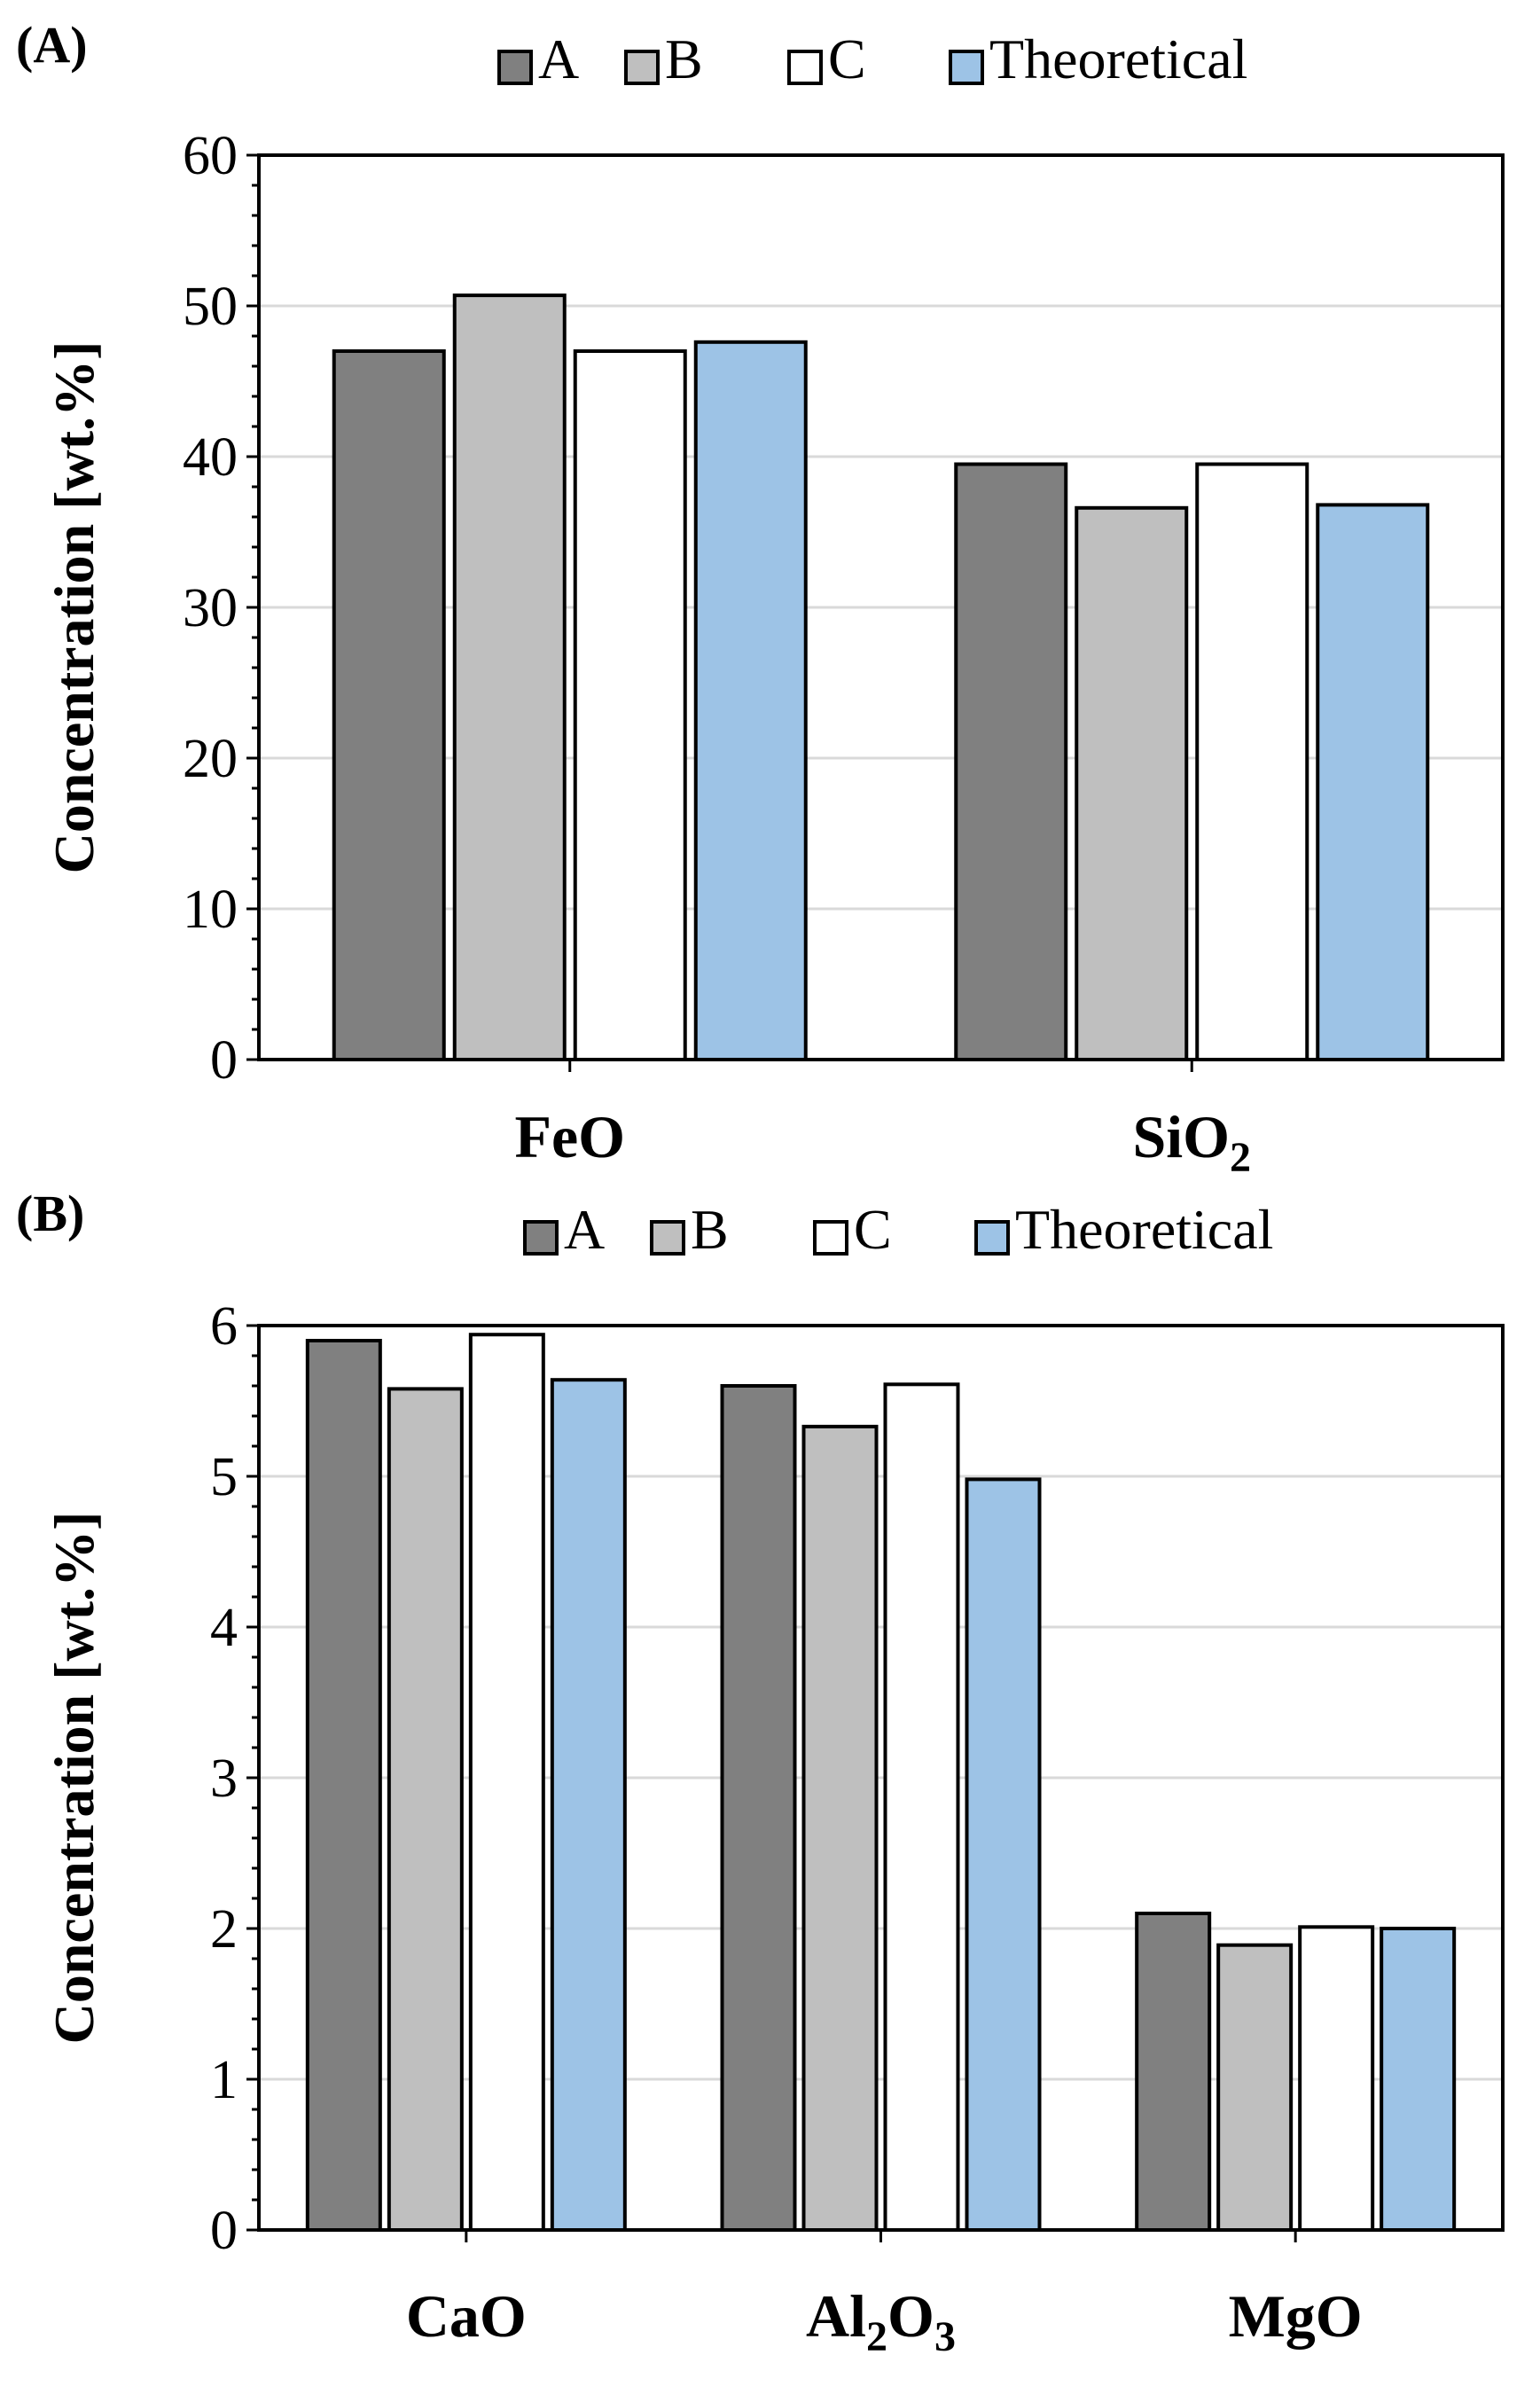 The width and height of the screenshot is (1540, 2394). I want to click on y-tick-label: 30, so click(210, 608).